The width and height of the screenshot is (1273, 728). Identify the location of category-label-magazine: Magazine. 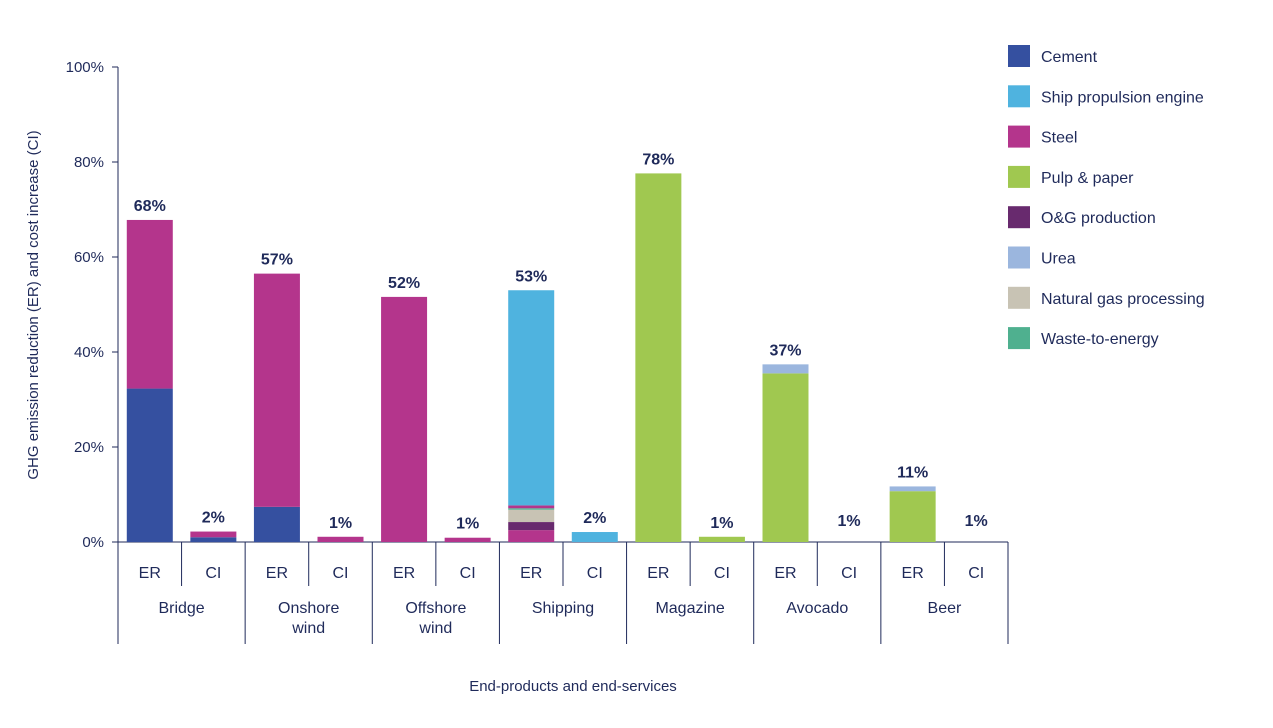
(689, 608).